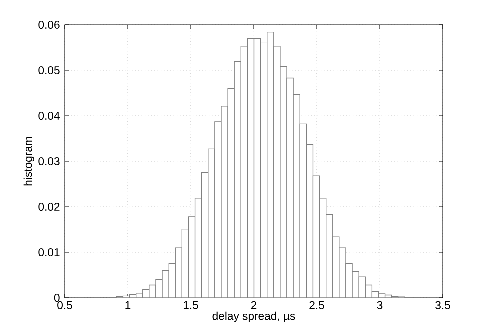 The image size is (491, 336). What do you see at coordinates (65, 305) in the screenshot?
I see `x-tick-label: 0.5` at bounding box center [65, 305].